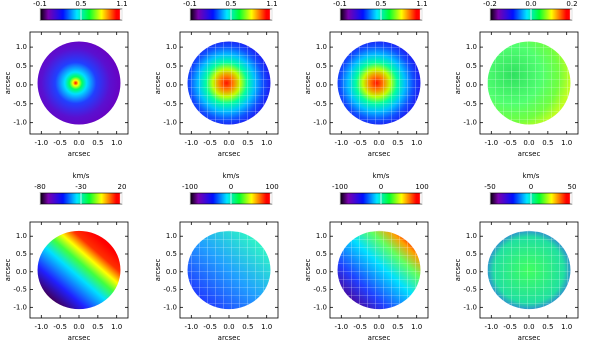 The height and width of the screenshot is (345, 600). What do you see at coordinates (572, 187) in the screenshot?
I see `colorbar-tick-label: 50` at bounding box center [572, 187].